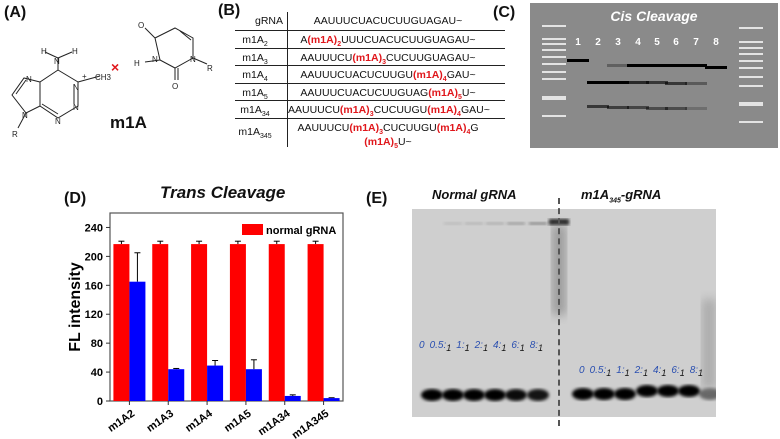 The height and width of the screenshot is (439, 780). Describe the element at coordinates (559, 312) in the screenshot. I see `gel-divider` at that location.